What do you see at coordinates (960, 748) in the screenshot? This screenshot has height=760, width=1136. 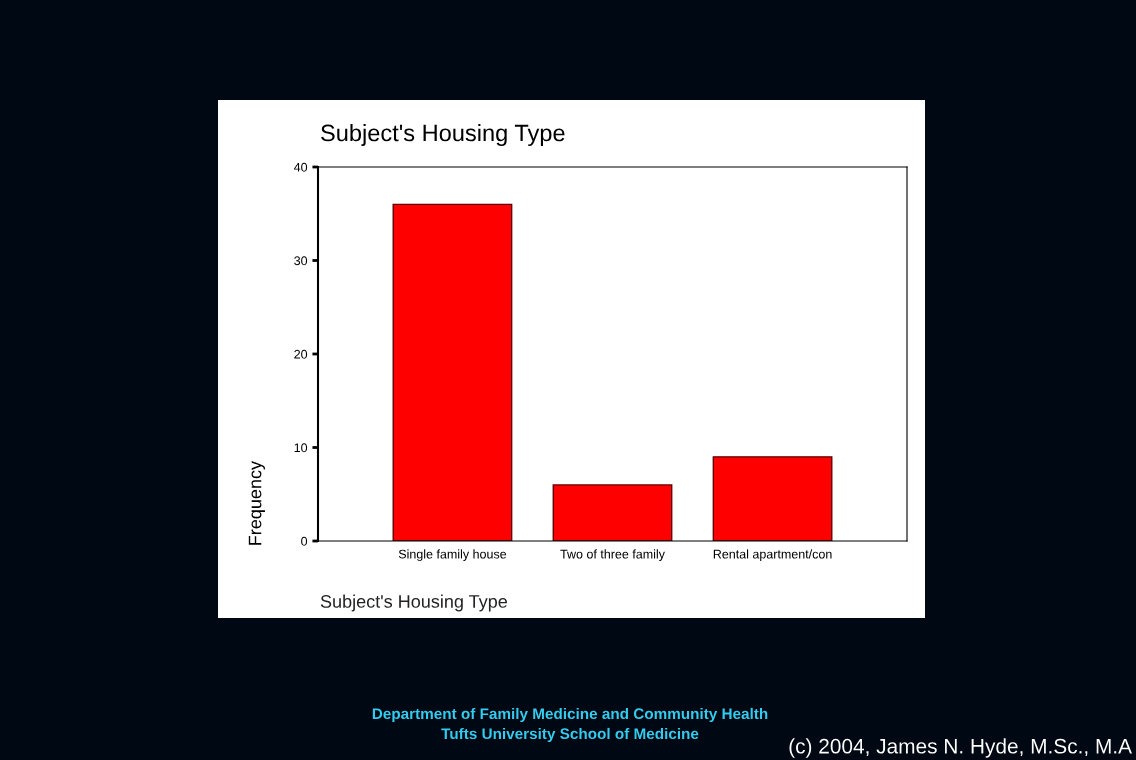 I see `text: (c) 2004, James N. Hyde, M.Sc., M.A` at bounding box center [960, 748].